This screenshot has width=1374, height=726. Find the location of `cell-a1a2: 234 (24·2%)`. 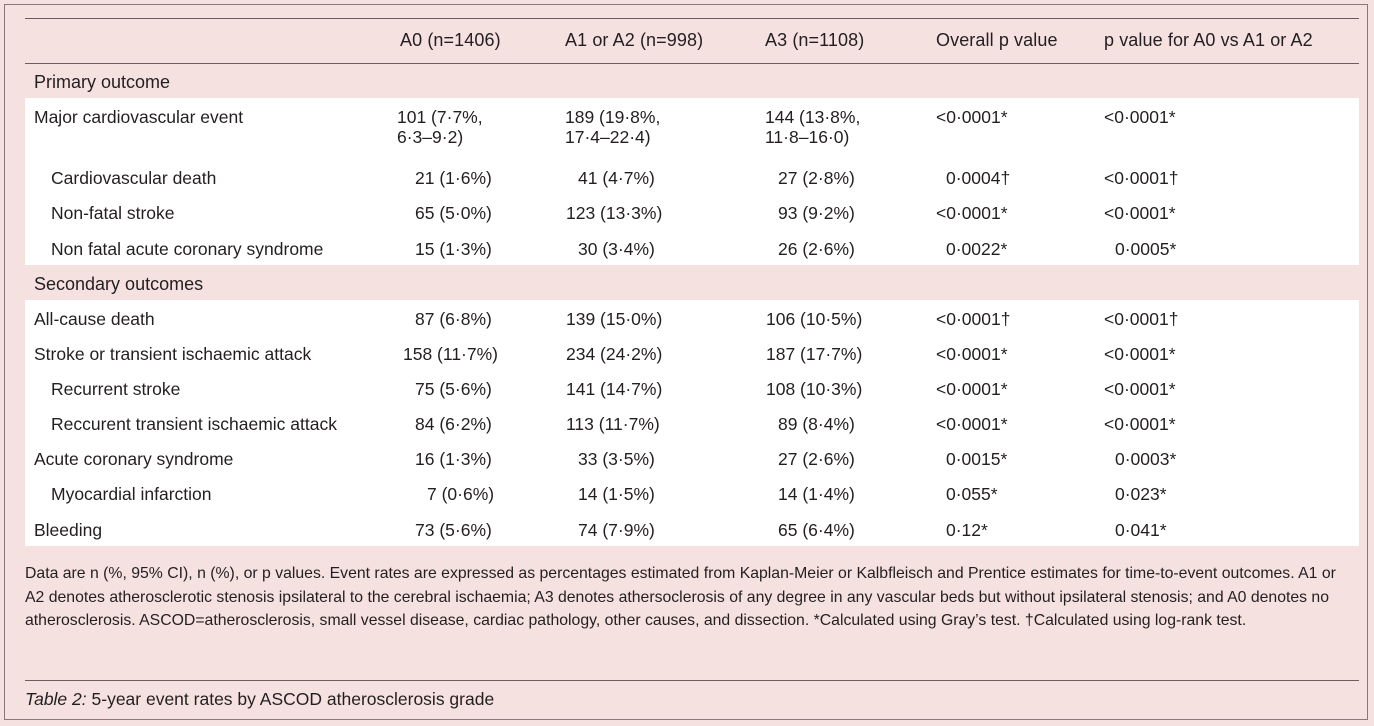

cell-a1a2: 234 (24·2%) is located at coordinates (614, 354).